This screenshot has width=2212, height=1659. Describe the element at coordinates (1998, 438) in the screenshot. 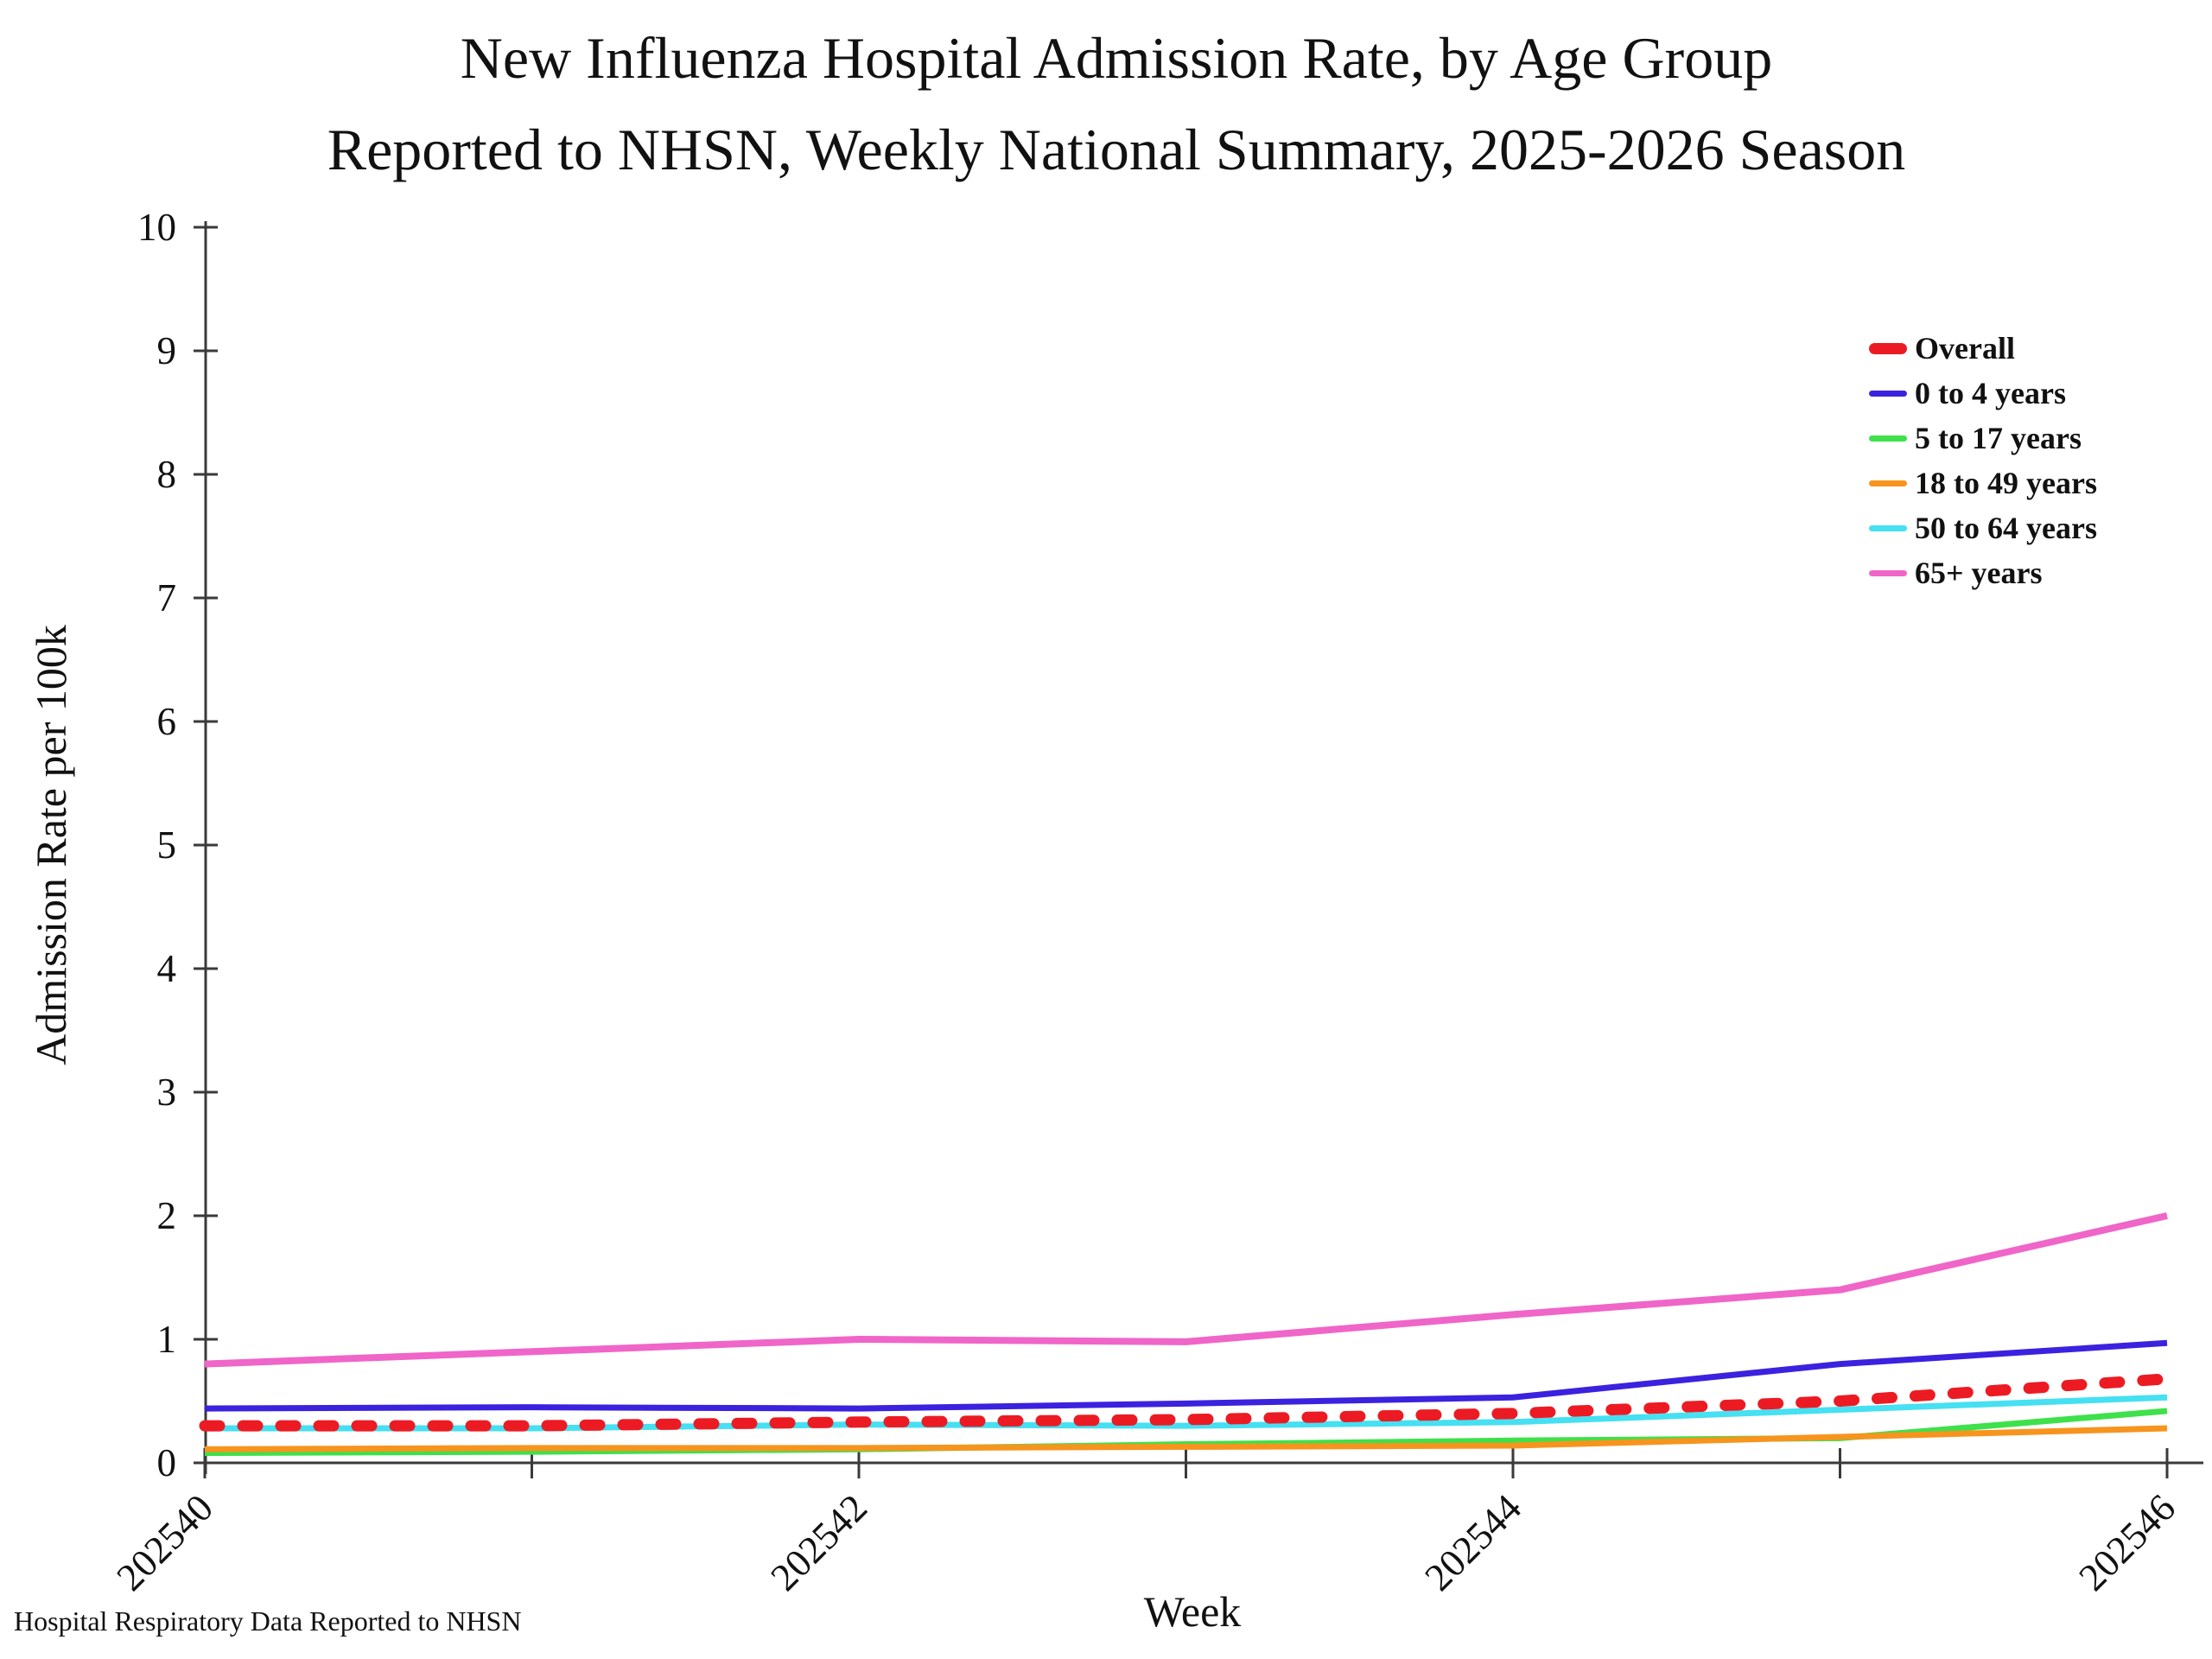

I see `legend-label-5-to-17-years: 5 to 17 years` at that location.